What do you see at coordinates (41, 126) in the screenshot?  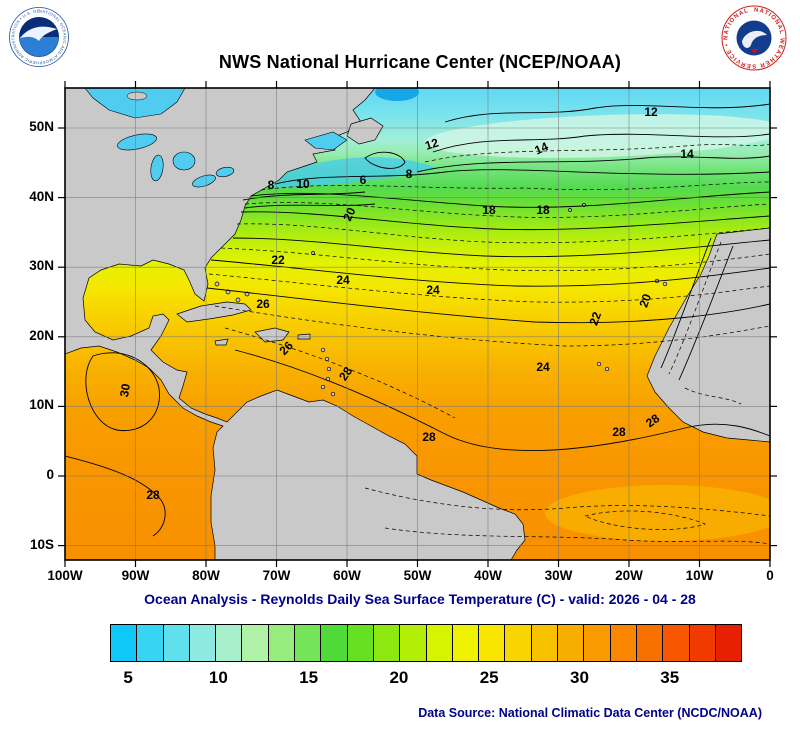 I see `lat-tick-label: 50N` at bounding box center [41, 126].